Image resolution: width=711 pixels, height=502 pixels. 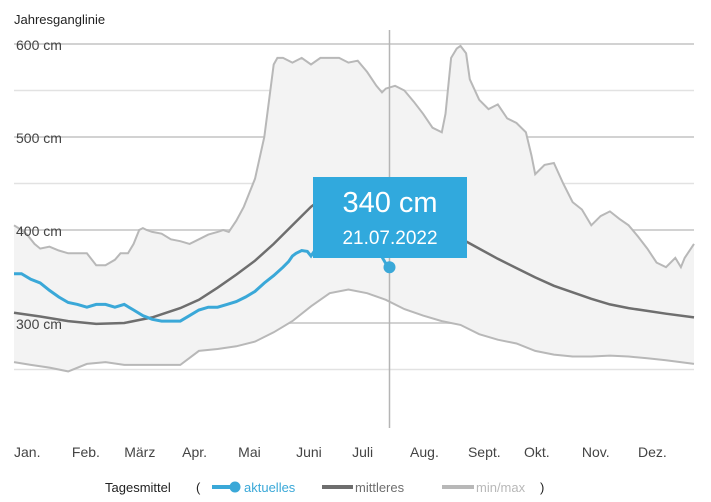 I want to click on chart-title: Jahresganglinie, so click(x=59, y=19).